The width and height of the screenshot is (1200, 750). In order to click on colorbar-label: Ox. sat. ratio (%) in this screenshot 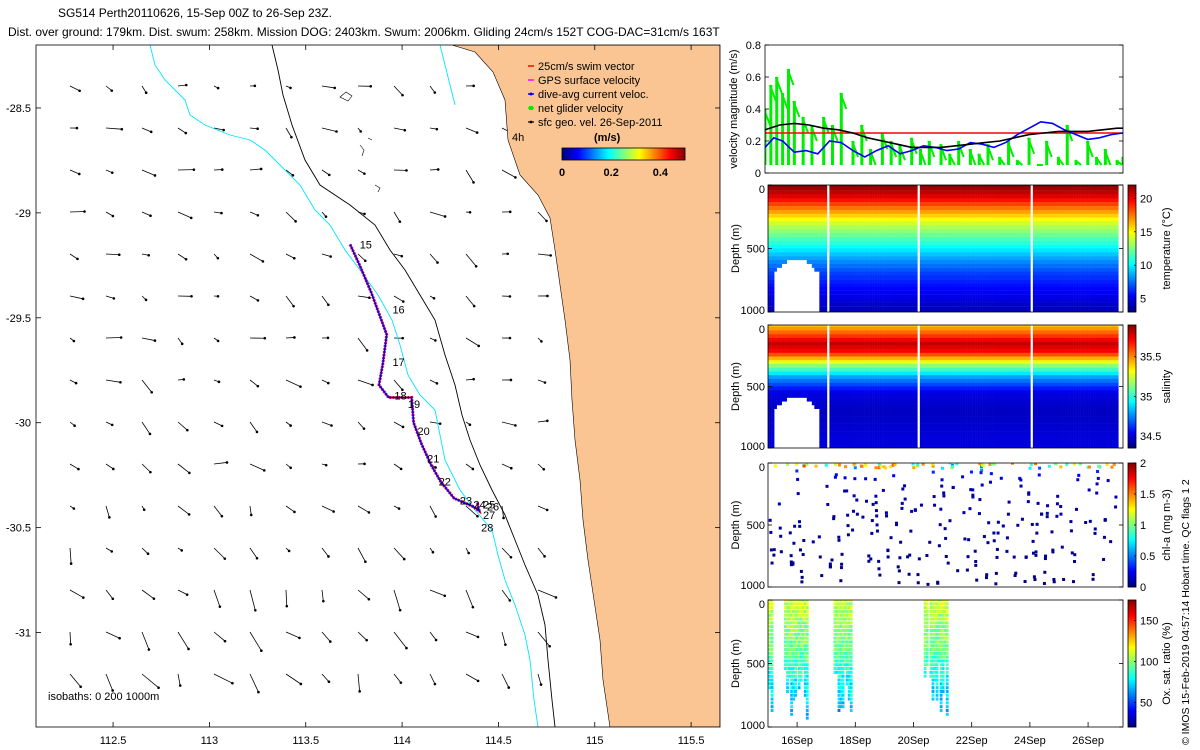, I will do `click(1167, 663)`.